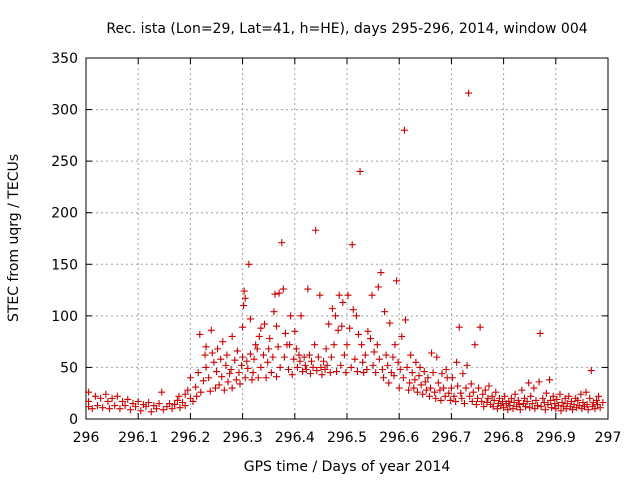  I want to click on x-tick-label: 296.1, so click(138, 438).